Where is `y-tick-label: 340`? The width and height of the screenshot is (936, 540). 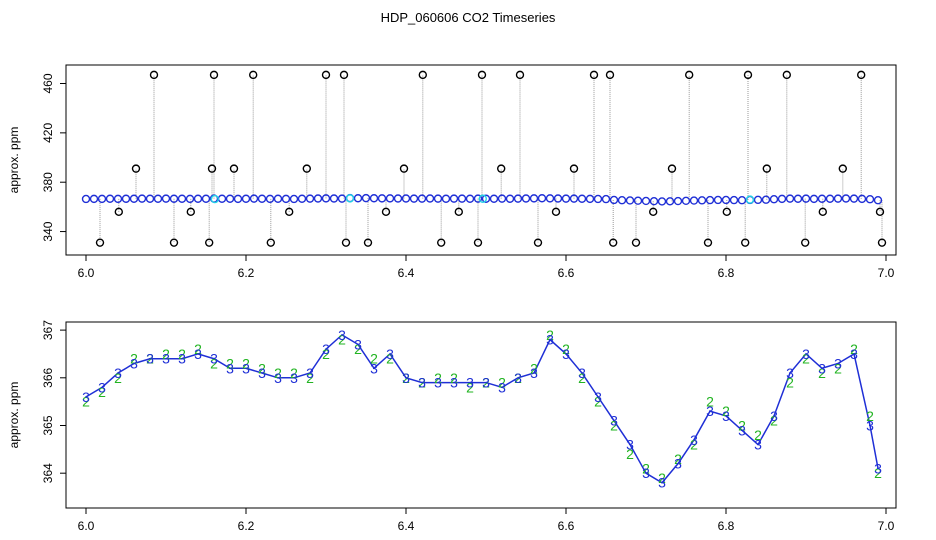
y-tick-label: 340 is located at coordinates (48, 231).